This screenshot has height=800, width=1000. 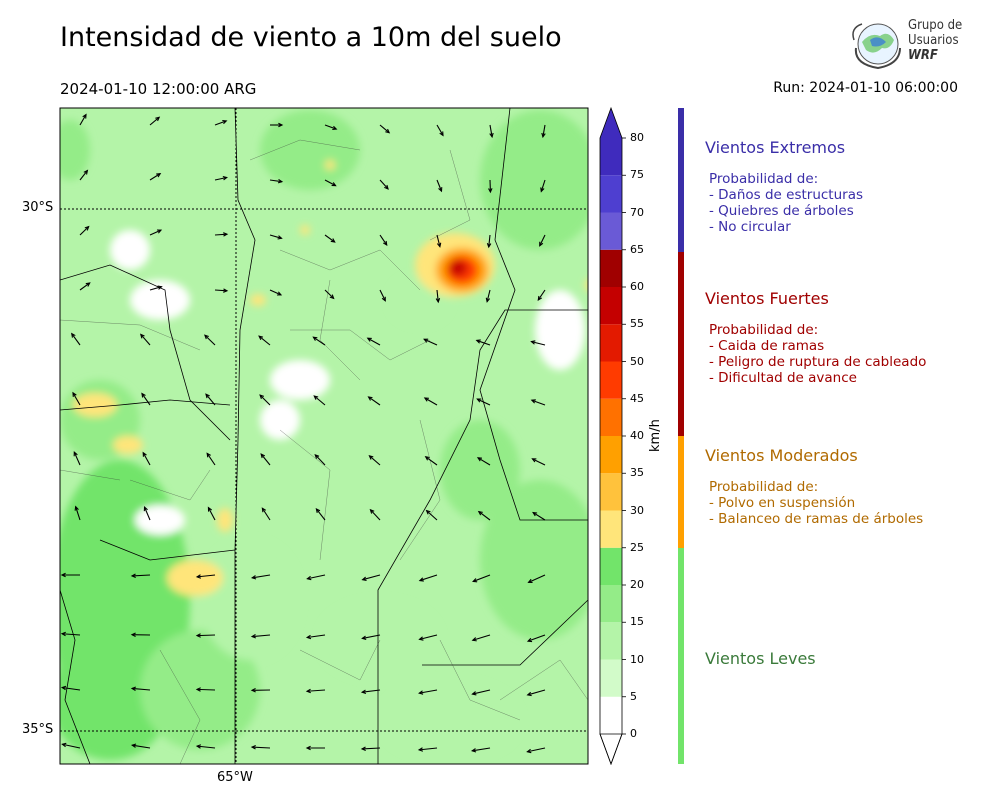 What do you see at coordinates (865, 88) in the screenshot?
I see `run-time: Run: 2024-01-10 06:00:00` at bounding box center [865, 88].